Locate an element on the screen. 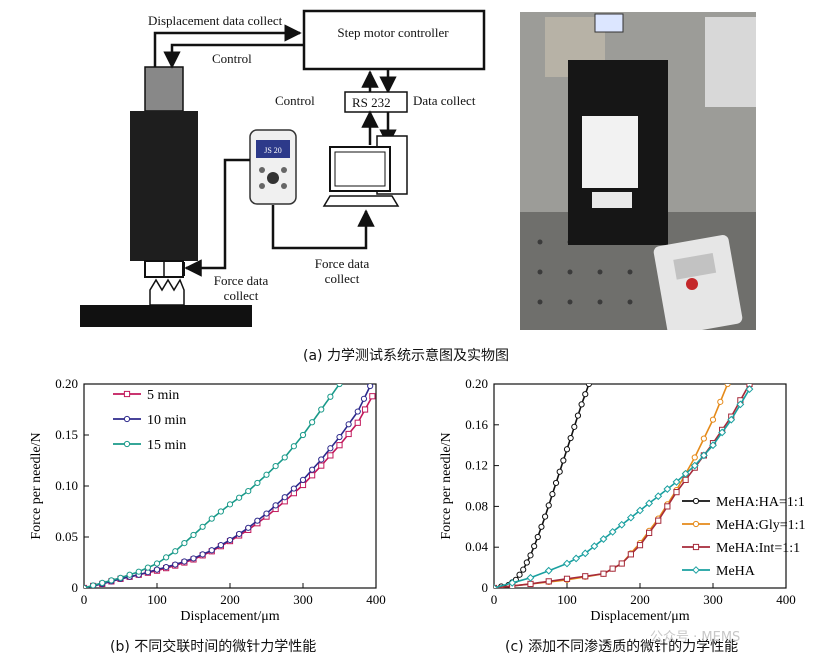 This screenshot has width=832, height=666. series-line is located at coordinates (229, 491).